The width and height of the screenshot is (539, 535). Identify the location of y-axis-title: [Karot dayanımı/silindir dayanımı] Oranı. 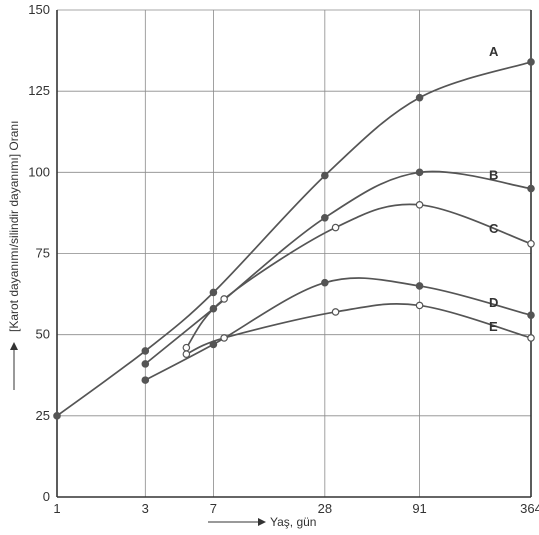
(14, 255).